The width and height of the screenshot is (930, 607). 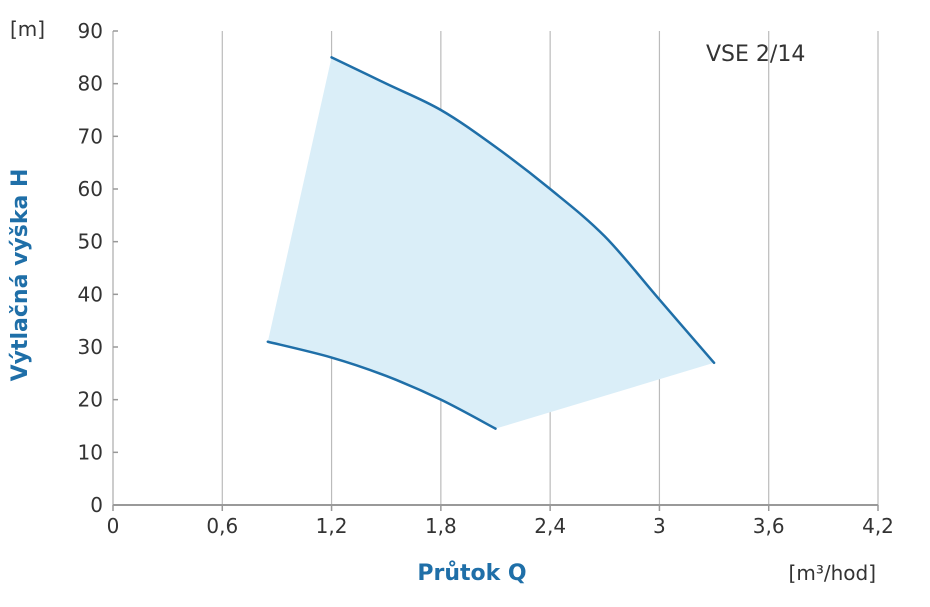 What do you see at coordinates (441, 526) in the screenshot?
I see `x-tick-label: 1,8` at bounding box center [441, 526].